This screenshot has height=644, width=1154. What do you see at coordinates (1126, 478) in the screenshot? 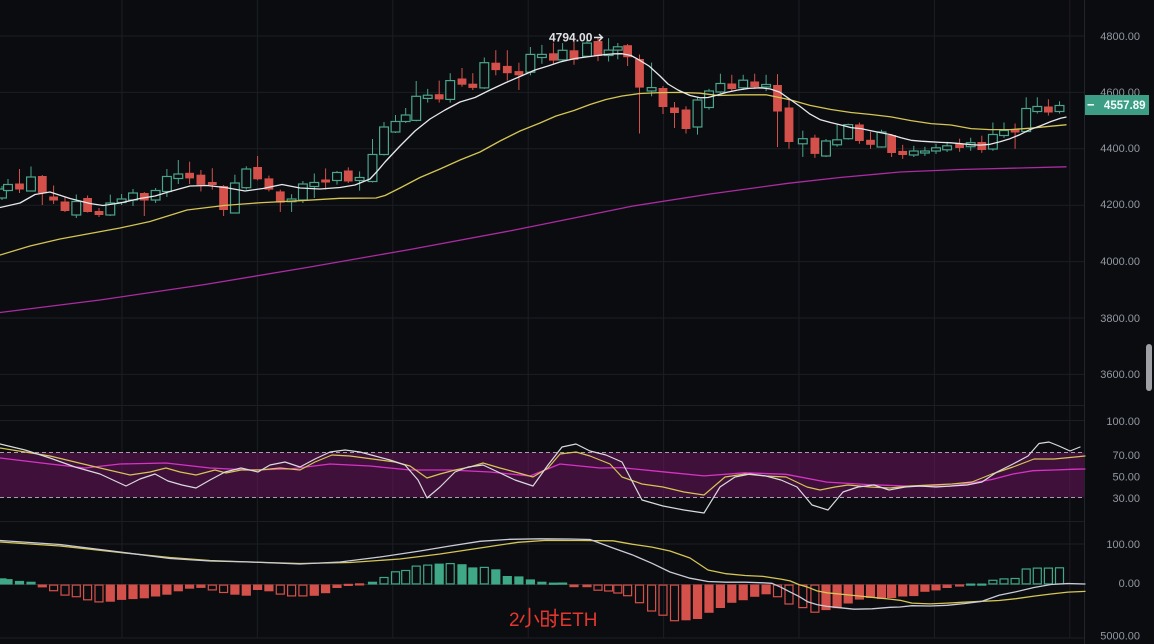
I see `svg-text: 50.00` at bounding box center [1126, 478].